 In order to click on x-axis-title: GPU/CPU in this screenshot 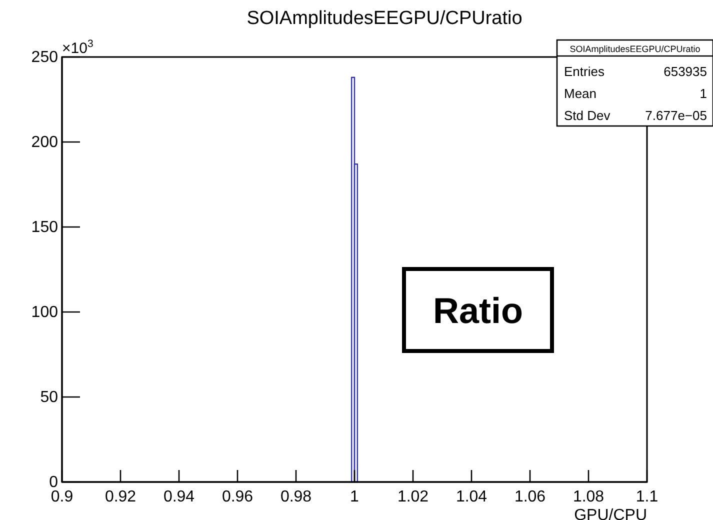, I will do `click(610, 513)`.